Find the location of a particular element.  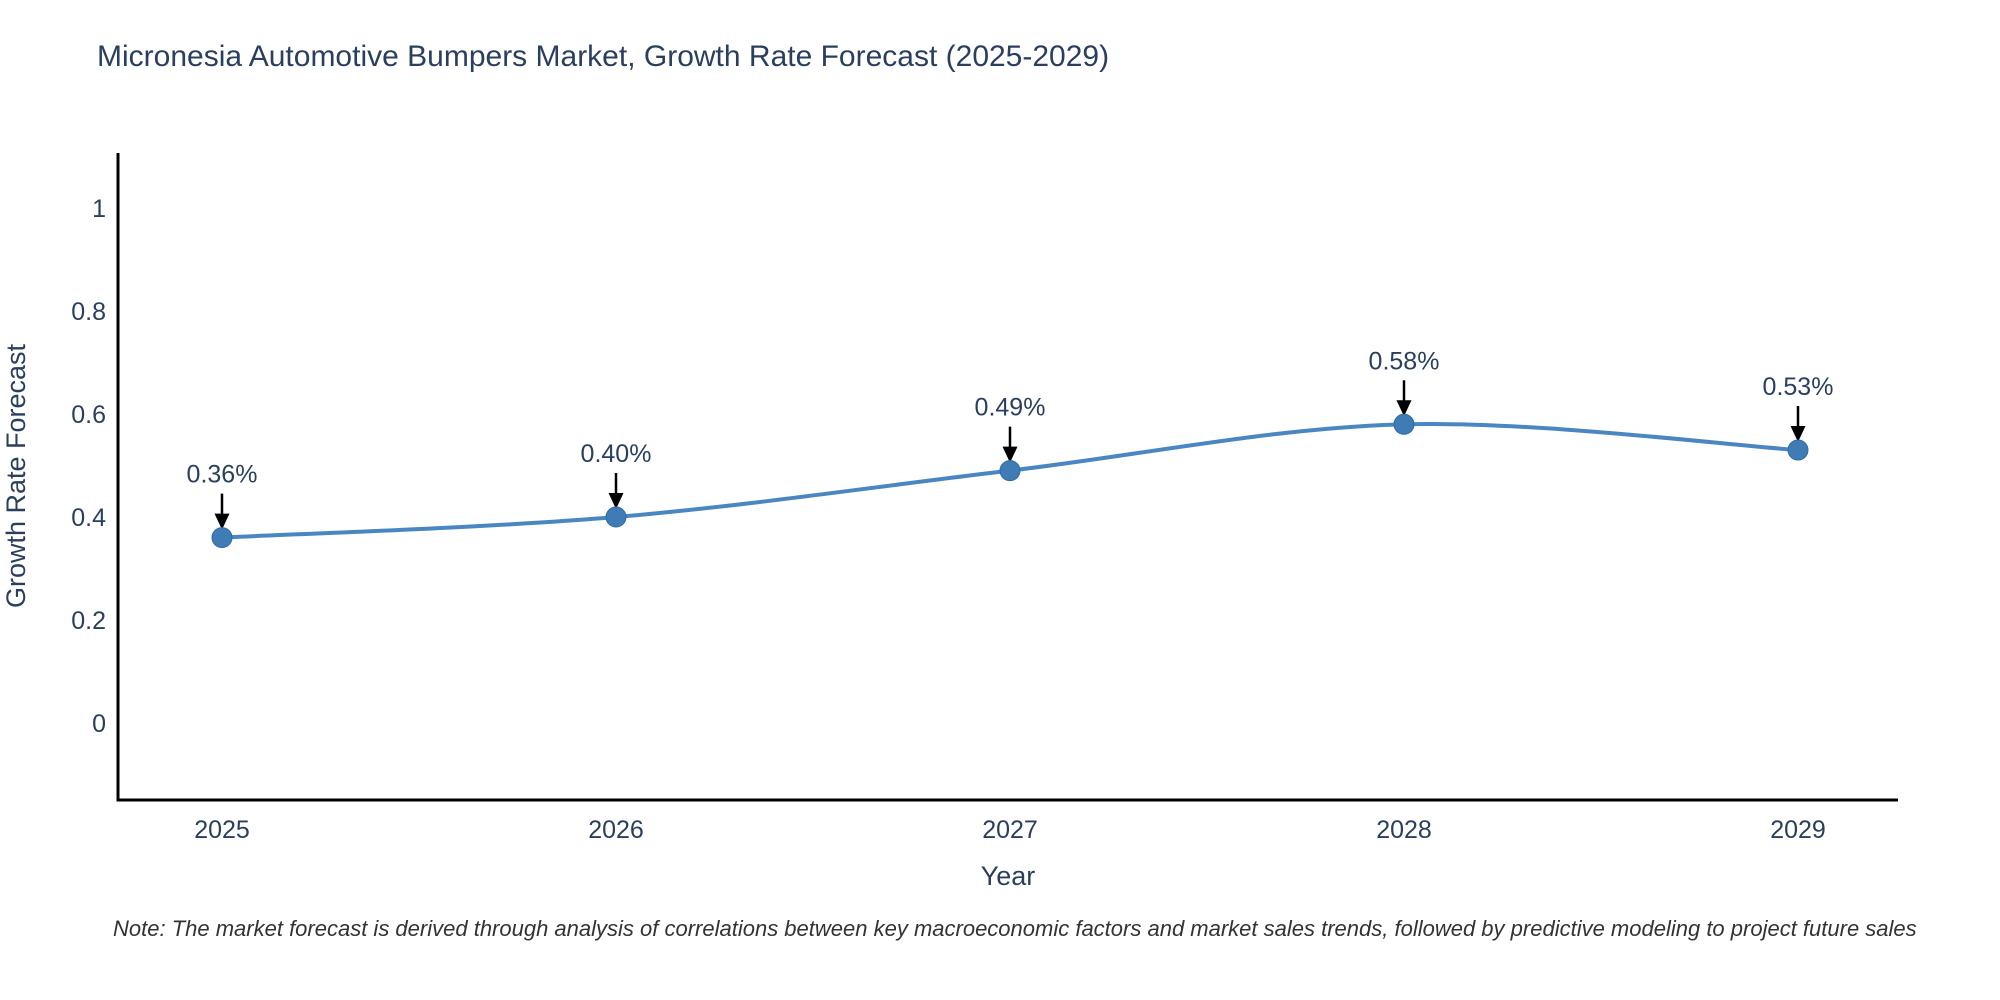

x-tick-label: 2028 is located at coordinates (1404, 830).